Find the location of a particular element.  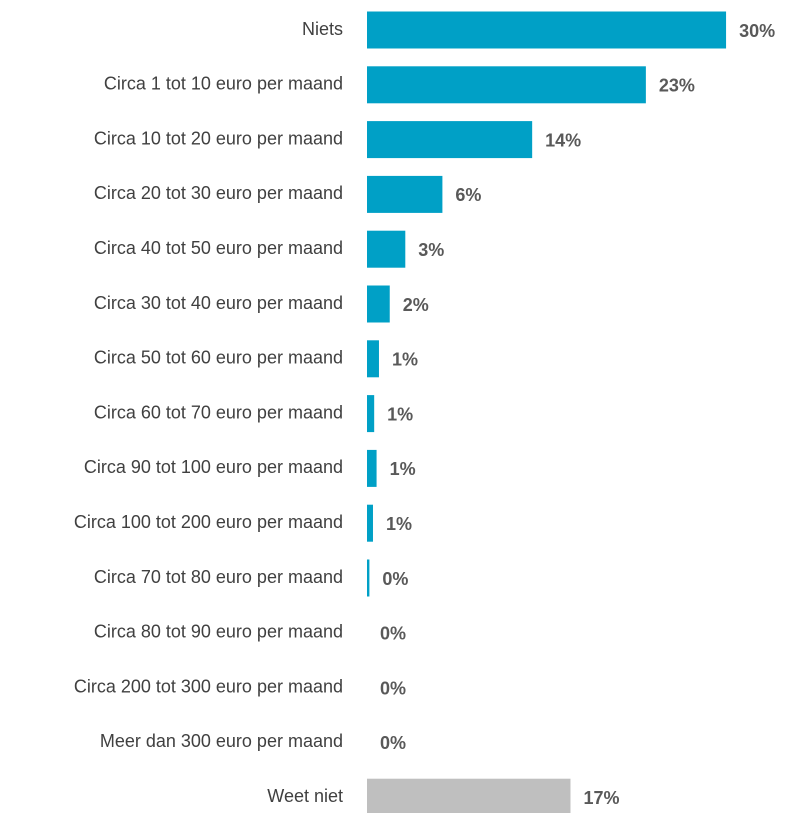

value-label: 23% is located at coordinates (677, 86).